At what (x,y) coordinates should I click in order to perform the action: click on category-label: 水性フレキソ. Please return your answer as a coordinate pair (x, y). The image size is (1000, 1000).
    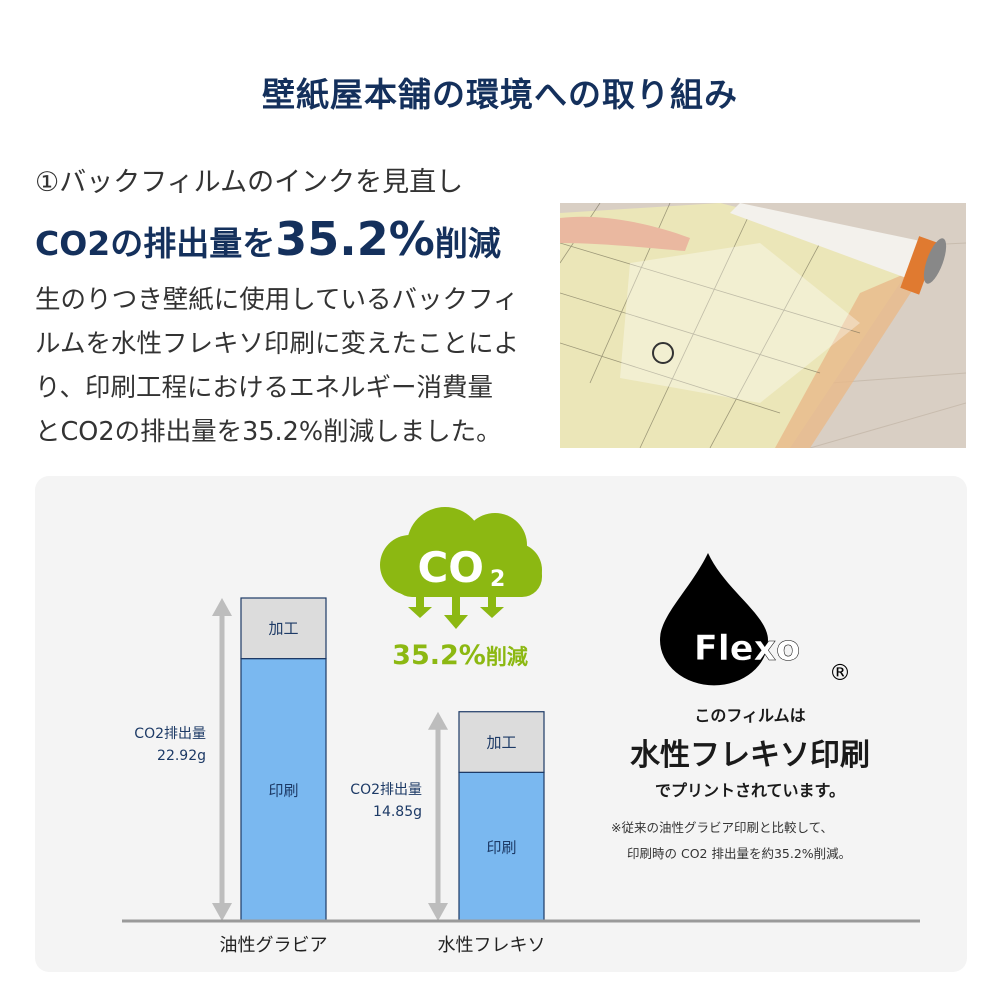
    Looking at the image, I should click on (491, 945).